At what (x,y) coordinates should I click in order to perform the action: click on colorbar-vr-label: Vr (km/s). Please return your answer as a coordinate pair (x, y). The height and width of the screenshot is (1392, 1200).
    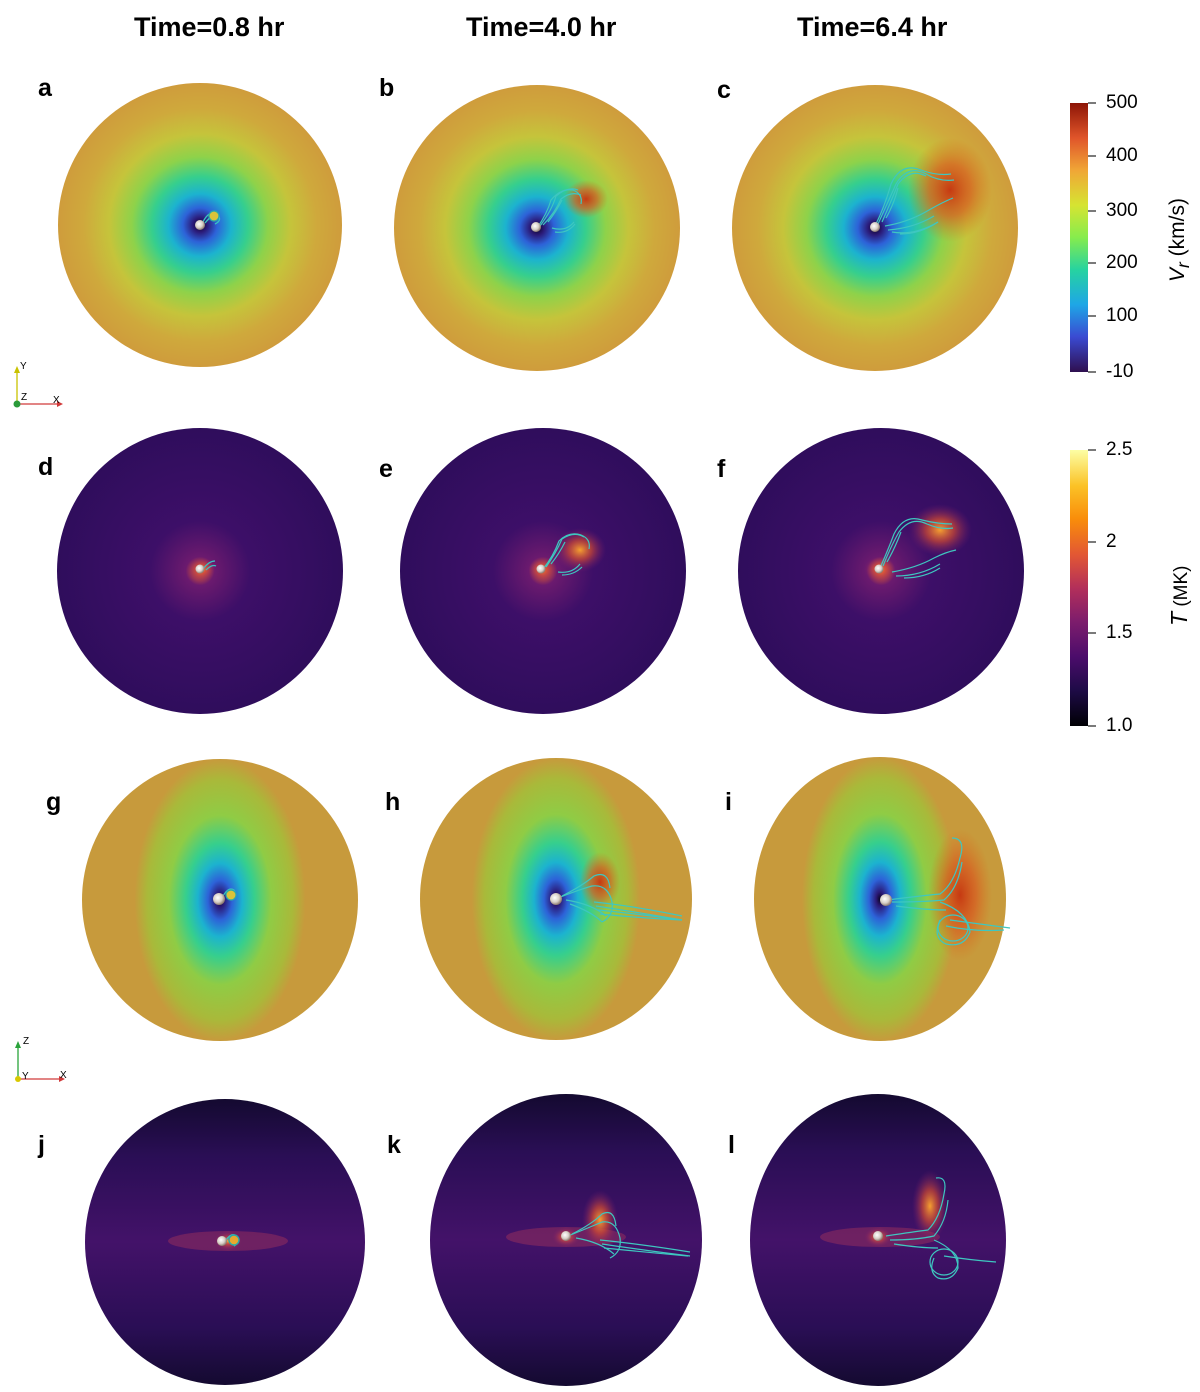
    Looking at the image, I should click on (1180, 240).